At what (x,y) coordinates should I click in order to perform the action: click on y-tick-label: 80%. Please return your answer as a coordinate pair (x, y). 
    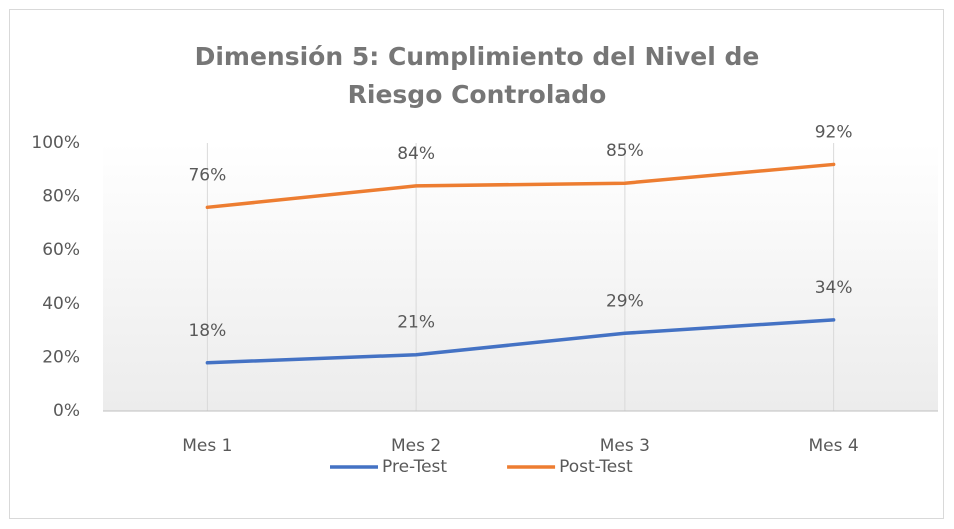
    Looking at the image, I should click on (61, 197).